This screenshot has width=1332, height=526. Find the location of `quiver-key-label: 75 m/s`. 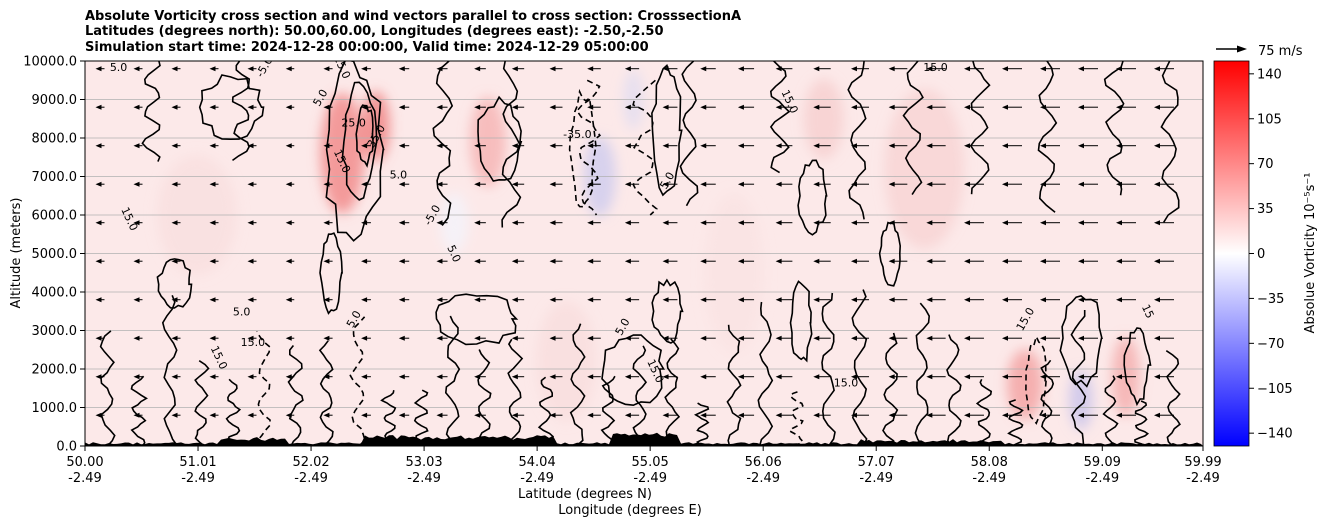

quiver-key-label: 75 m/s is located at coordinates (1280, 51).